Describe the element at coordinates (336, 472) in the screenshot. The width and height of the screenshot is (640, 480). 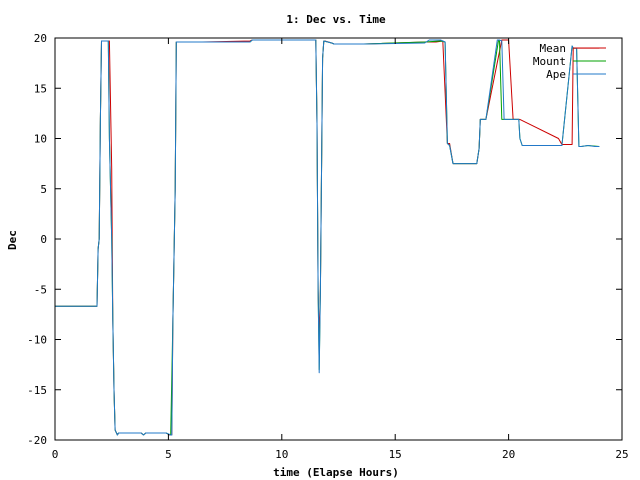
I see `x-axis-label: time (Elapse Hours)` at that location.